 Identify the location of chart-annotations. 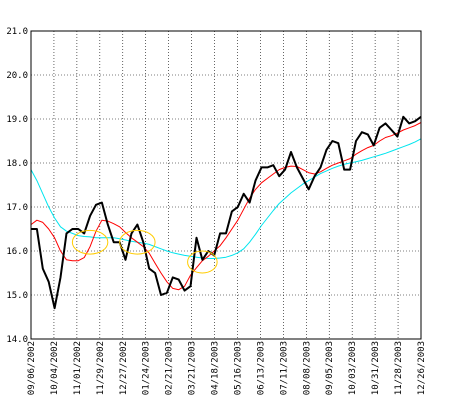
(144, 251).